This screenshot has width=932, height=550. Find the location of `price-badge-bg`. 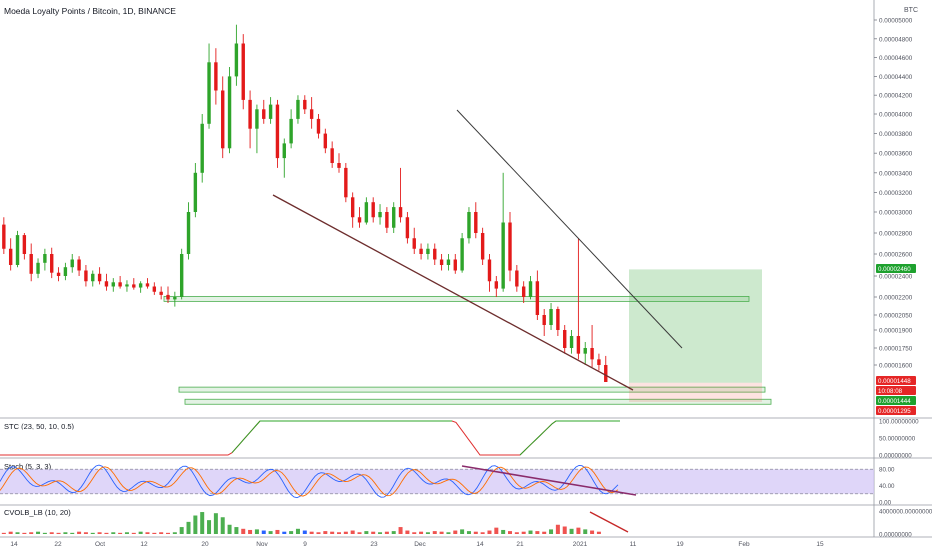

price-badge-bg is located at coordinates (896, 410).